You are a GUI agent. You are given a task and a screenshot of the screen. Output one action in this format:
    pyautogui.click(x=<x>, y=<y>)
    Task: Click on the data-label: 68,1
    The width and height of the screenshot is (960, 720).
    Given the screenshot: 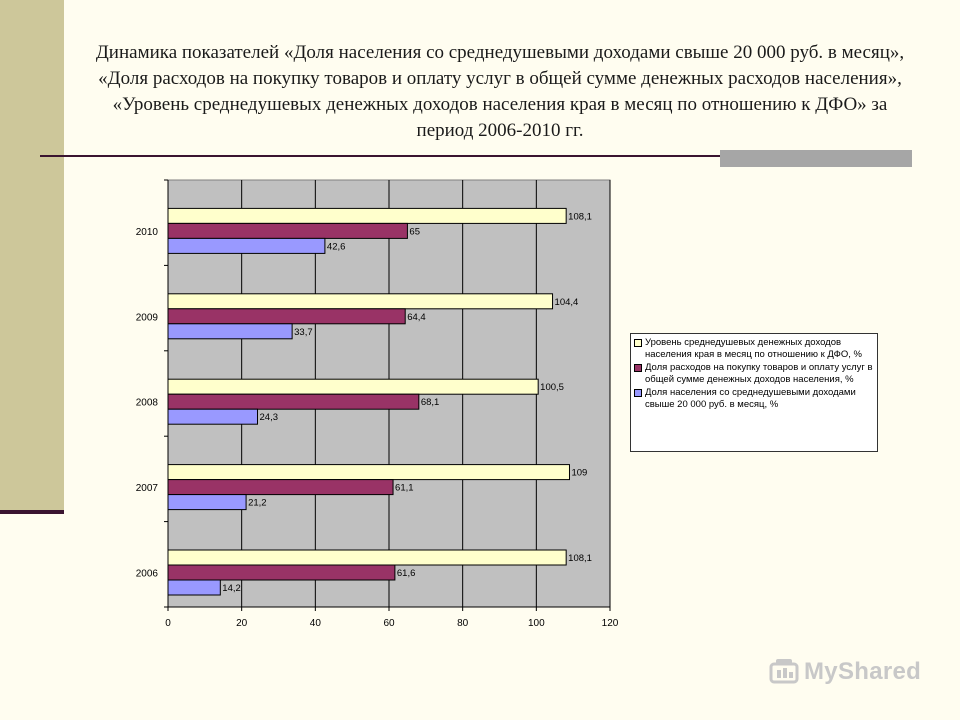 What is the action you would take?
    pyautogui.click(x=430, y=402)
    